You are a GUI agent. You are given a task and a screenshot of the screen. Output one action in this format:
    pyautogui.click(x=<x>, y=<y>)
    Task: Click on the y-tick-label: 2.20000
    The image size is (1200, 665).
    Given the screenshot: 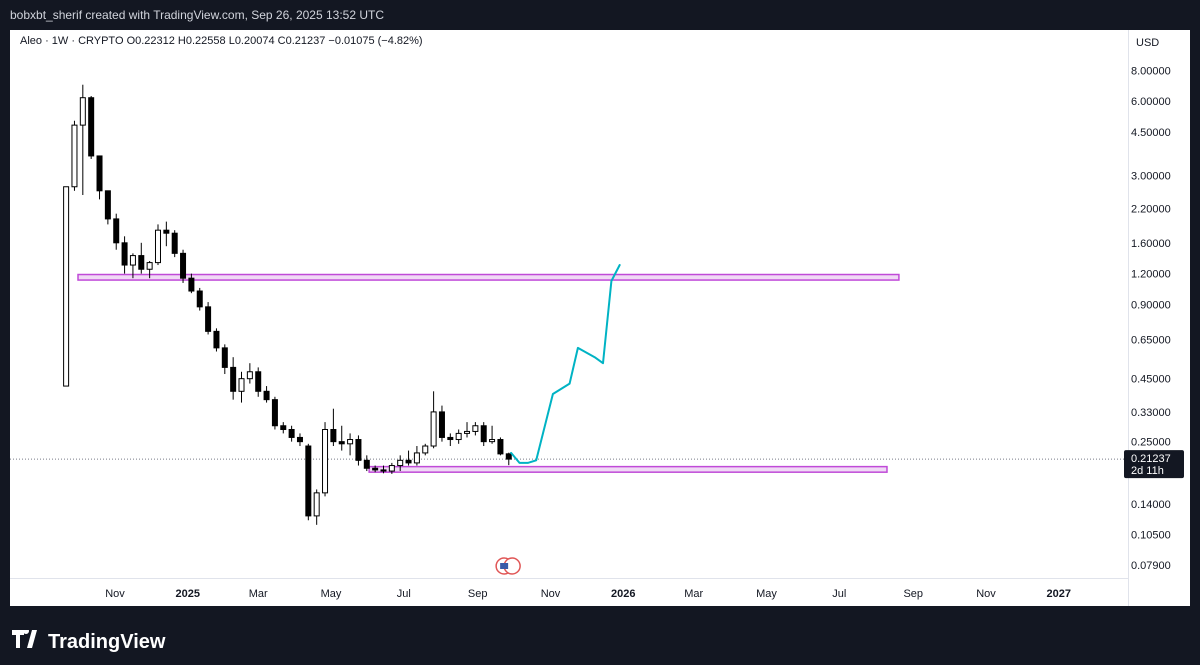 What is the action you would take?
    pyautogui.click(x=1151, y=210)
    